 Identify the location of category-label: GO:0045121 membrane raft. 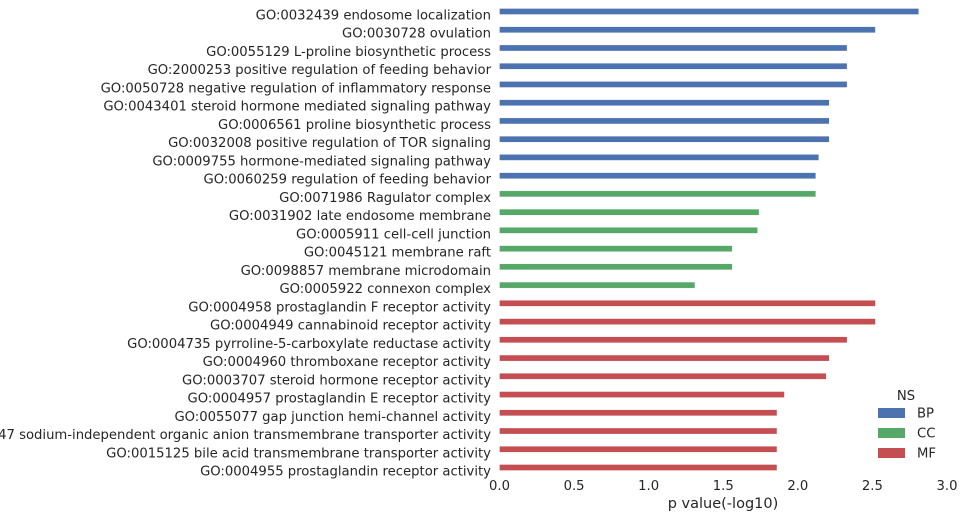
(397, 253).